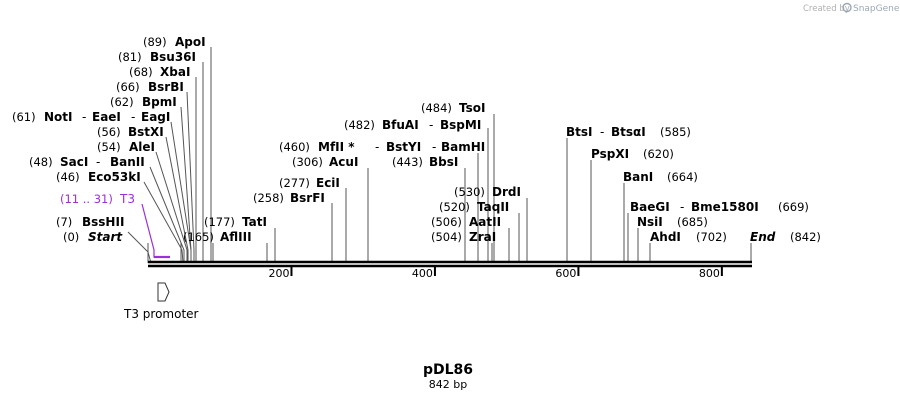 This screenshot has height=400, width=900. Describe the element at coordinates (127, 199) in the screenshot. I see `primer-name: T3` at that location.